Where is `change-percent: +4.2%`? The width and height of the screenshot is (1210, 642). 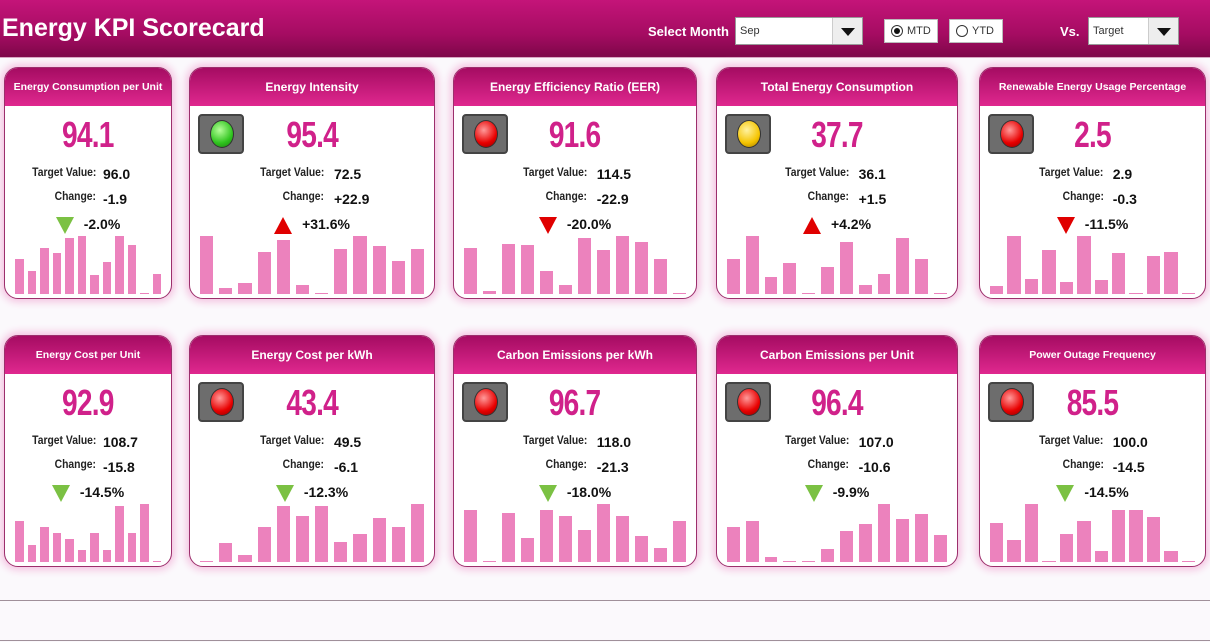 change-percent: +4.2% is located at coordinates (851, 224).